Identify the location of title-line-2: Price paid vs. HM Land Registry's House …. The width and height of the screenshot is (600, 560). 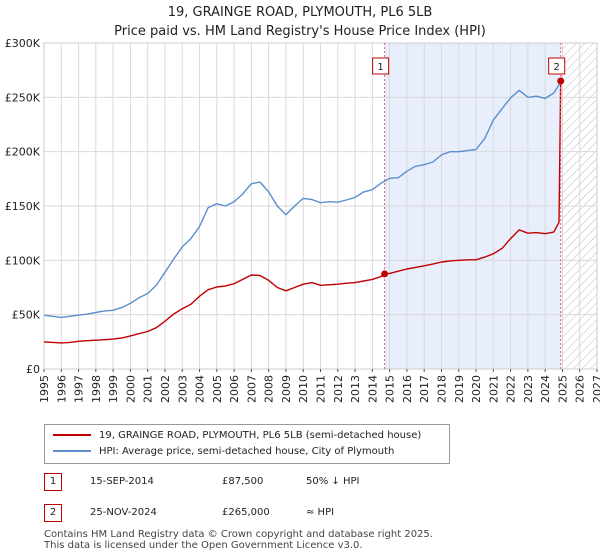
(300, 31).